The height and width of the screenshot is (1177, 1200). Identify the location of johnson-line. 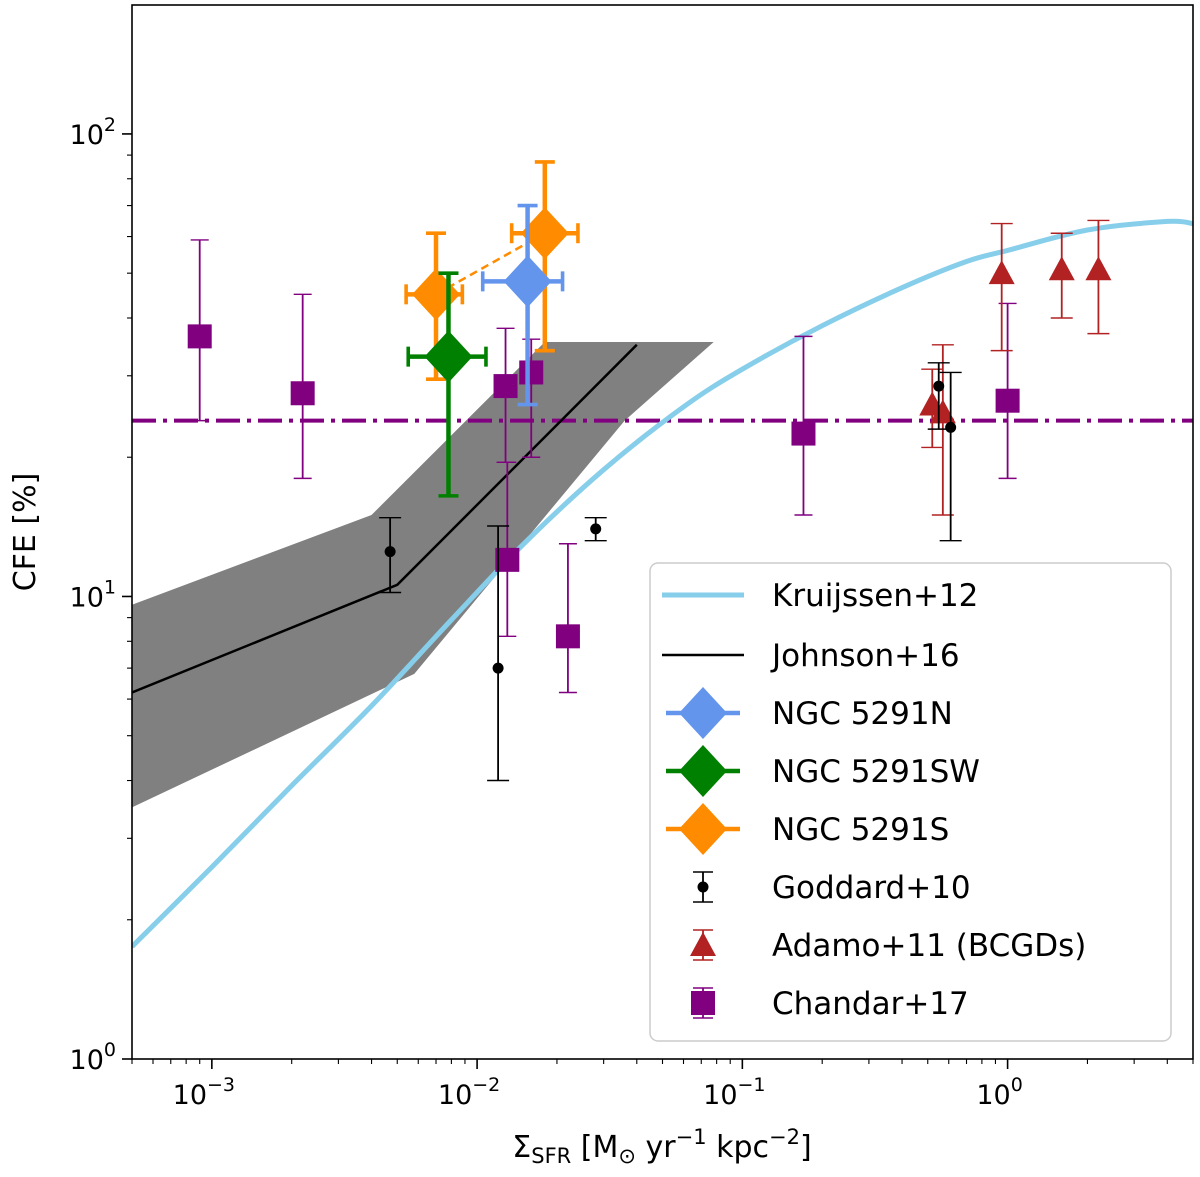
(385, 518).